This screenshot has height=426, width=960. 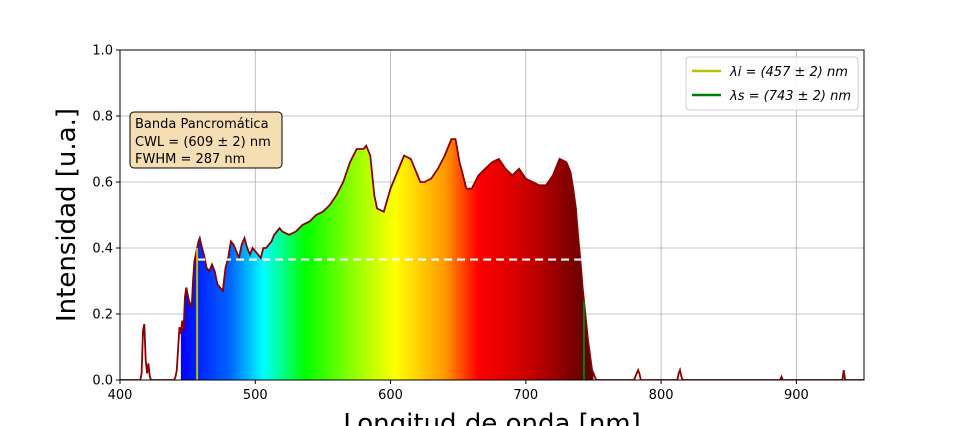 What do you see at coordinates (106, 216) in the screenshot?
I see `y-axis-ticks: 0.0 0.2 0.4 0.6 0.8 1.0` at bounding box center [106, 216].